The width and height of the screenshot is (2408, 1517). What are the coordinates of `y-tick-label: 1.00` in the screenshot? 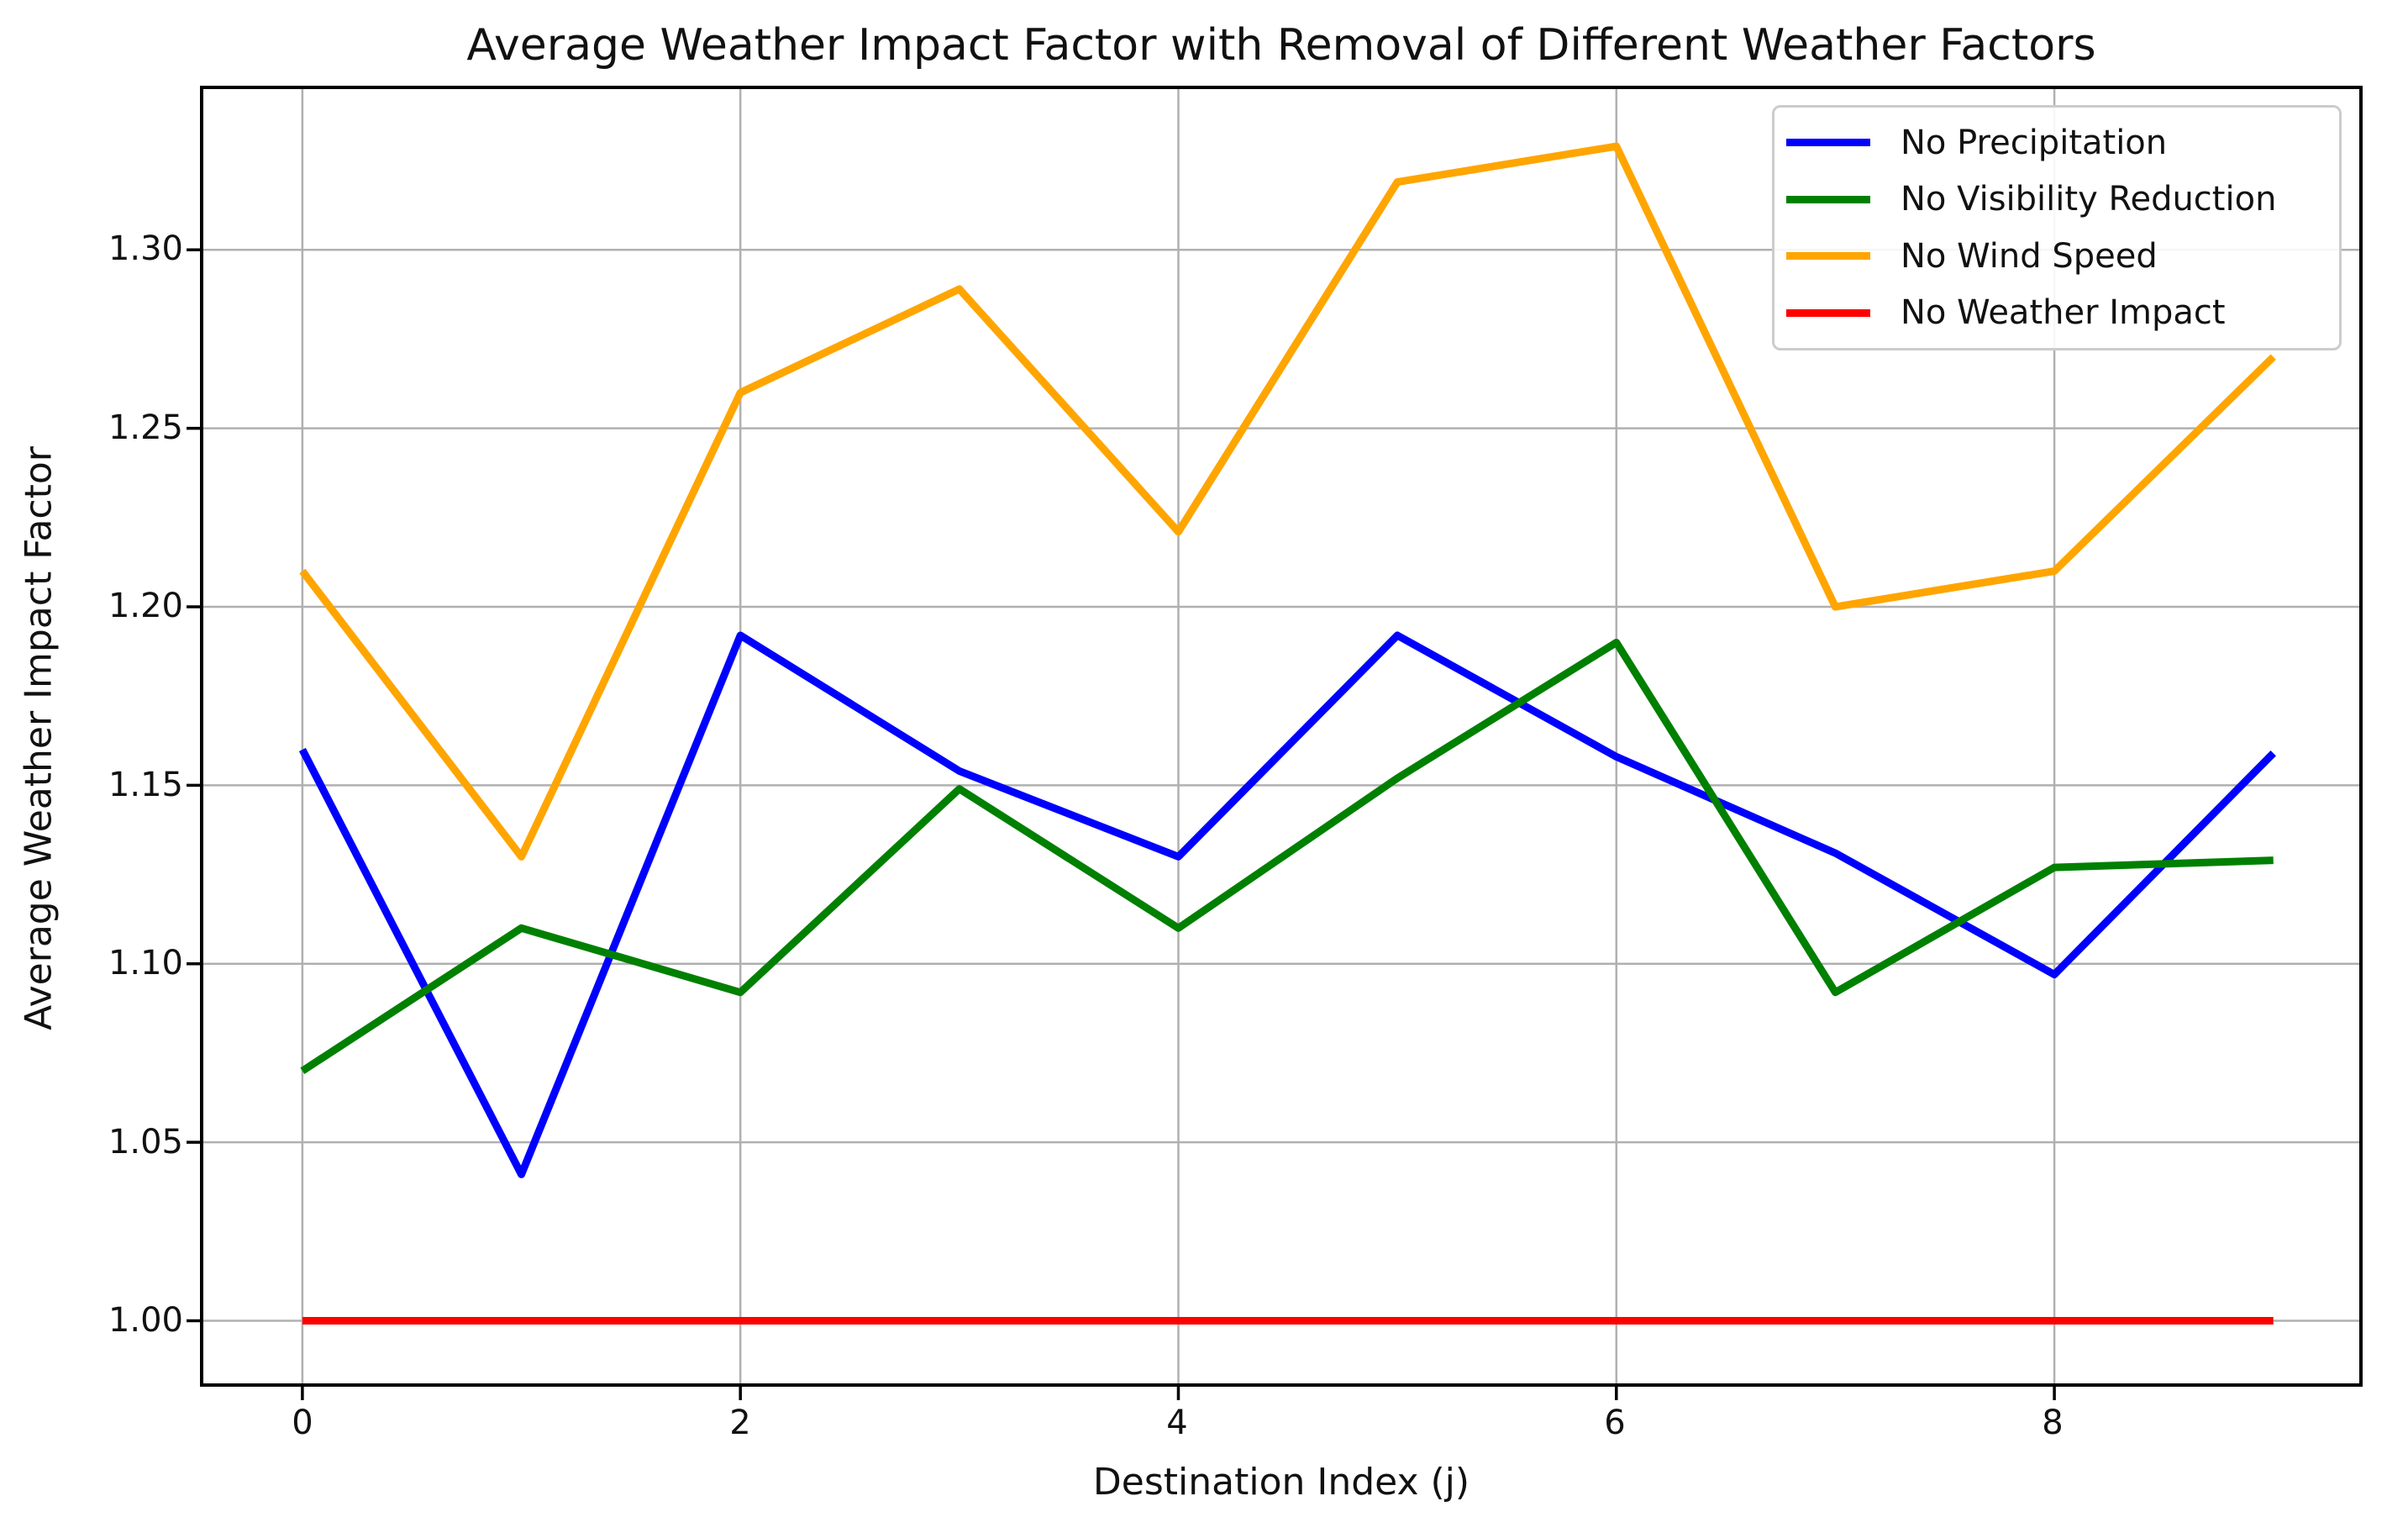 It's located at (146, 1321).